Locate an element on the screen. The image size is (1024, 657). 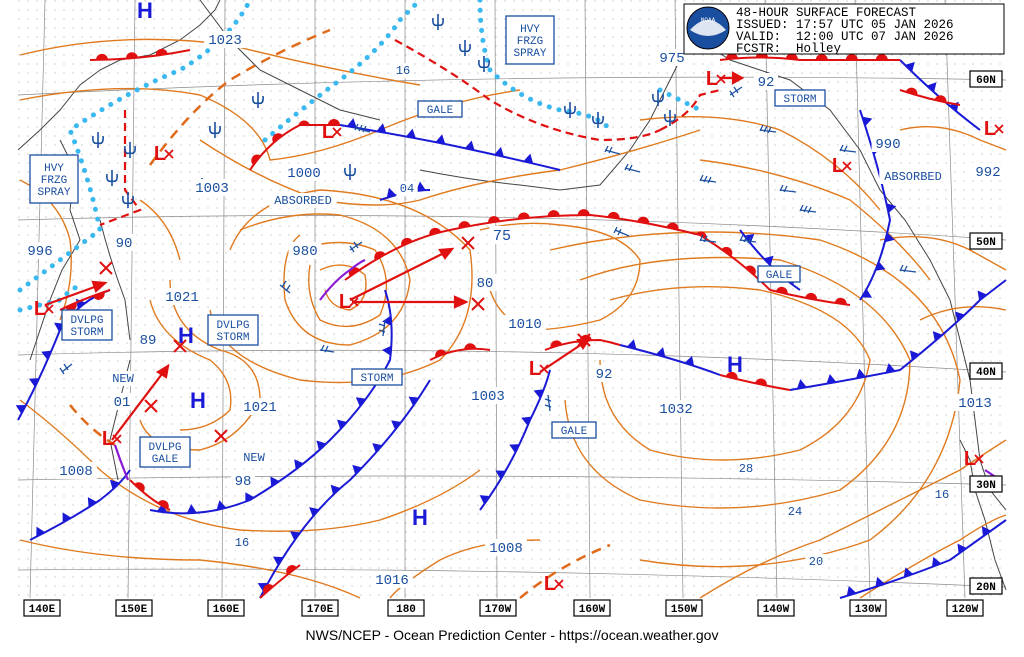
pressure-label: 1013 is located at coordinates (975, 404).